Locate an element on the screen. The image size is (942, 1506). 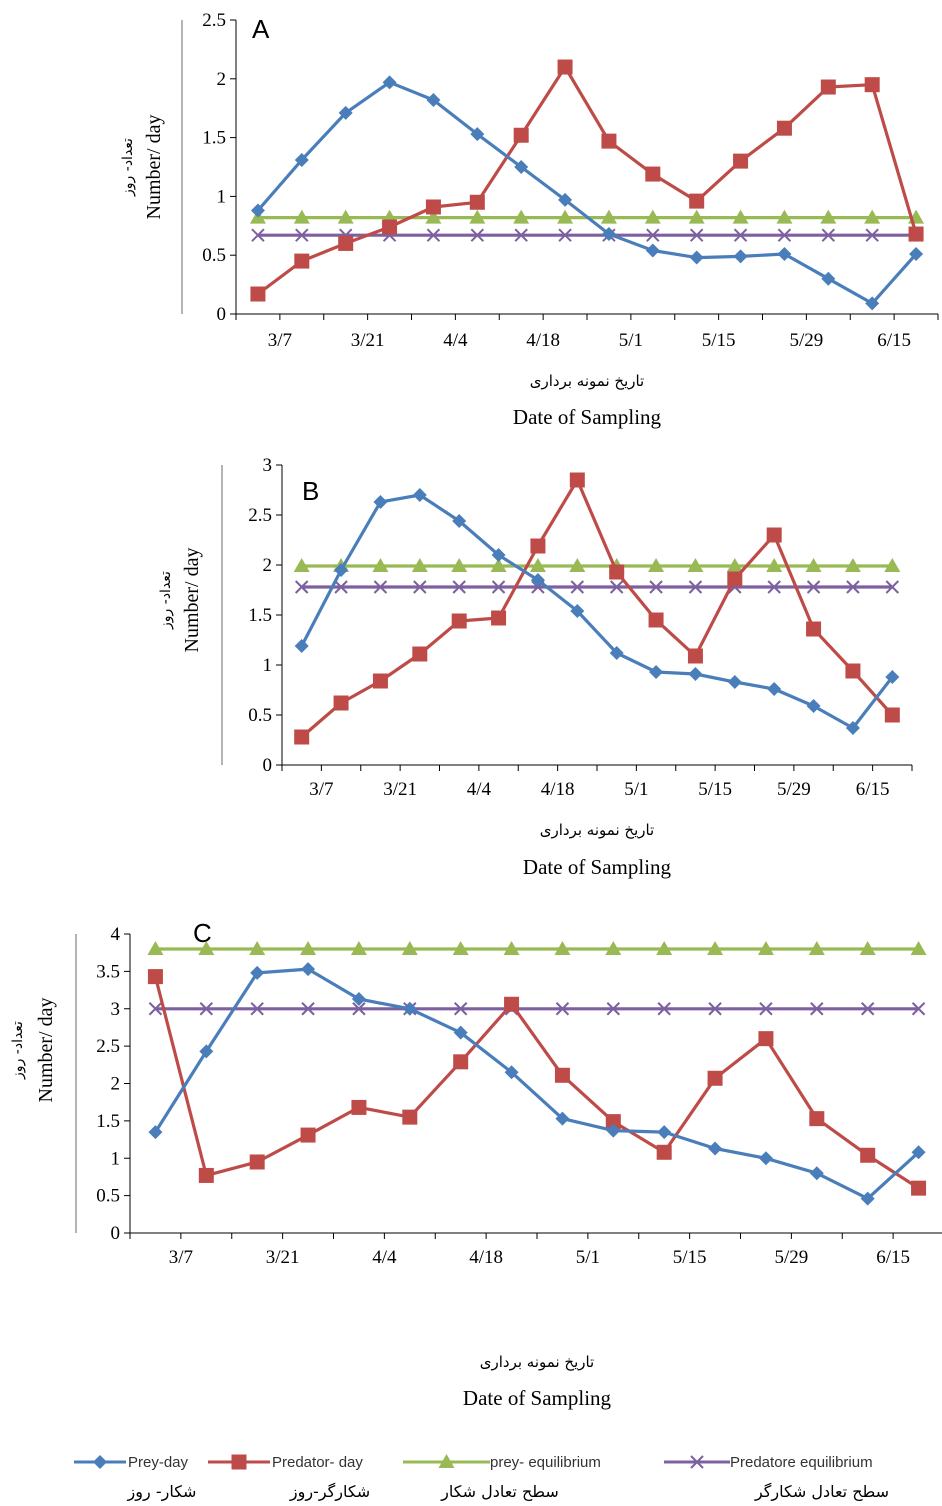
y-tick-label: 2.5 is located at coordinates (214, 20).